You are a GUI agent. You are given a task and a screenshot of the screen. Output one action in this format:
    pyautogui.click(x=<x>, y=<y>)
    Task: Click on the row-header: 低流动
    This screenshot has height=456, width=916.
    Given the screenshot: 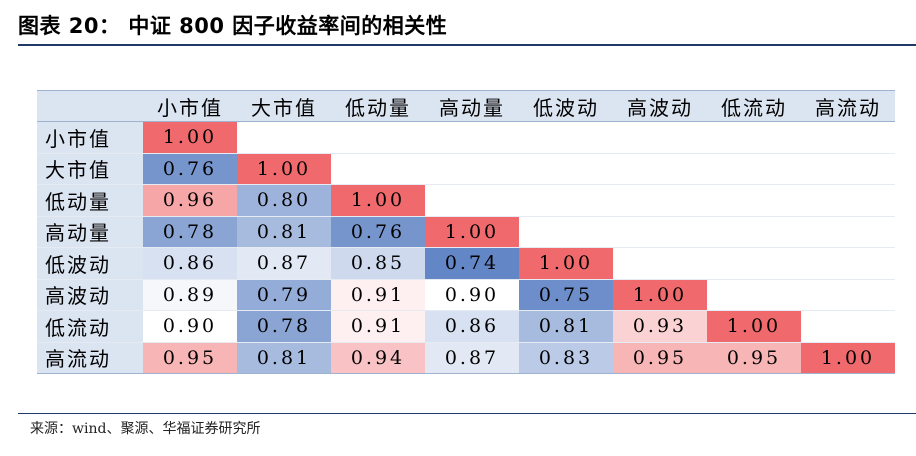 What is the action you would take?
    pyautogui.click(x=90, y=326)
    